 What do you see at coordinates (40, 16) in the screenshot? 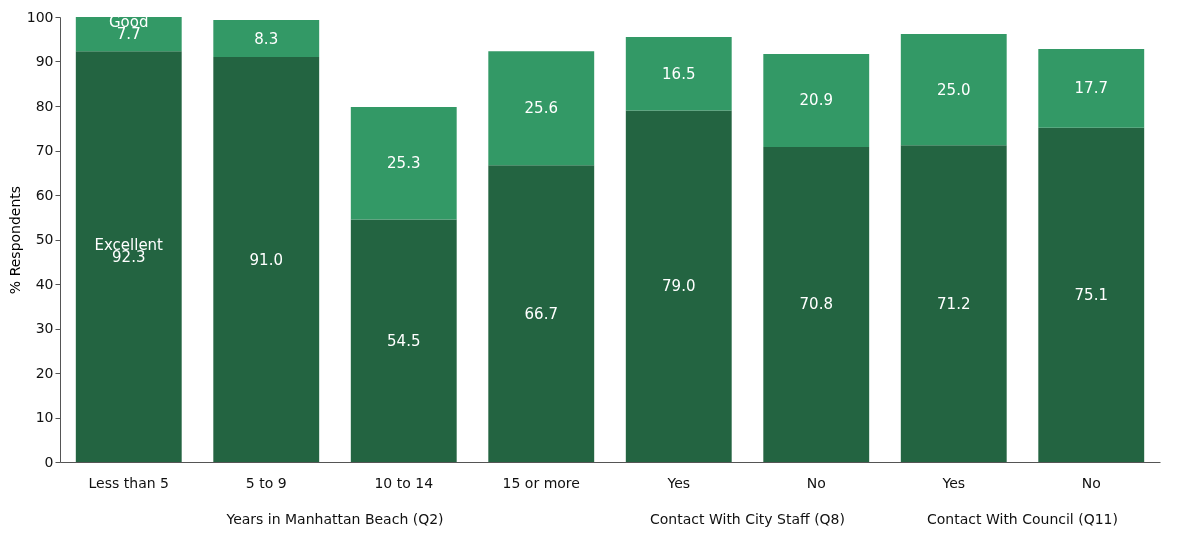
I see `y-tick-label: 100` at bounding box center [40, 16].